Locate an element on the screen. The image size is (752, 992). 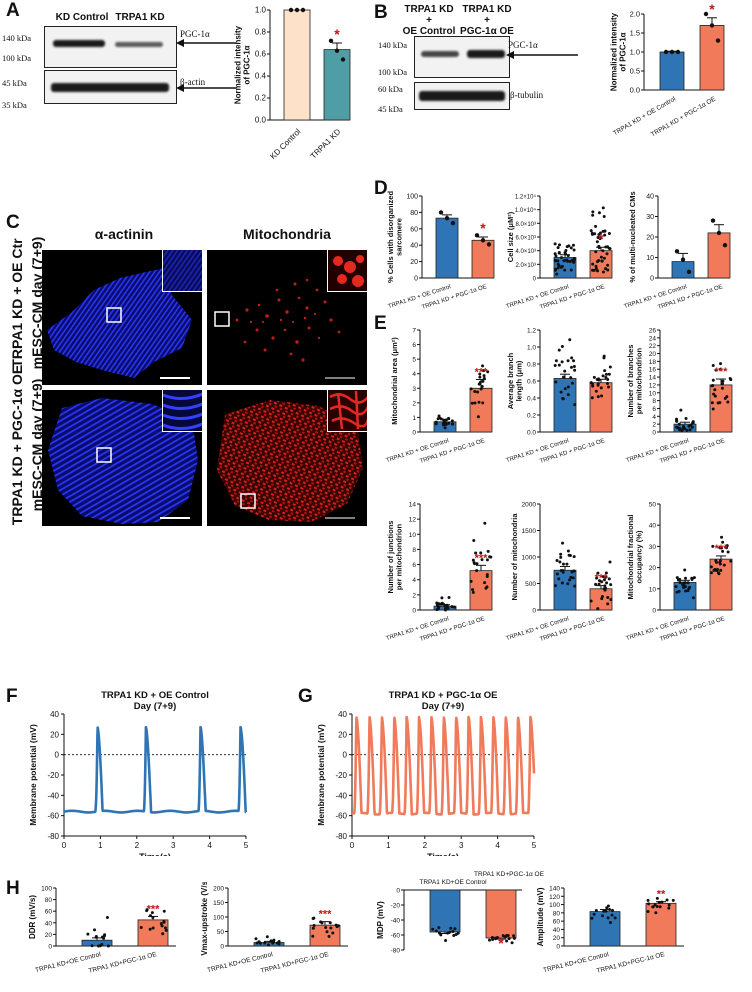
significance-marker: * is located at coordinates (337, 34).